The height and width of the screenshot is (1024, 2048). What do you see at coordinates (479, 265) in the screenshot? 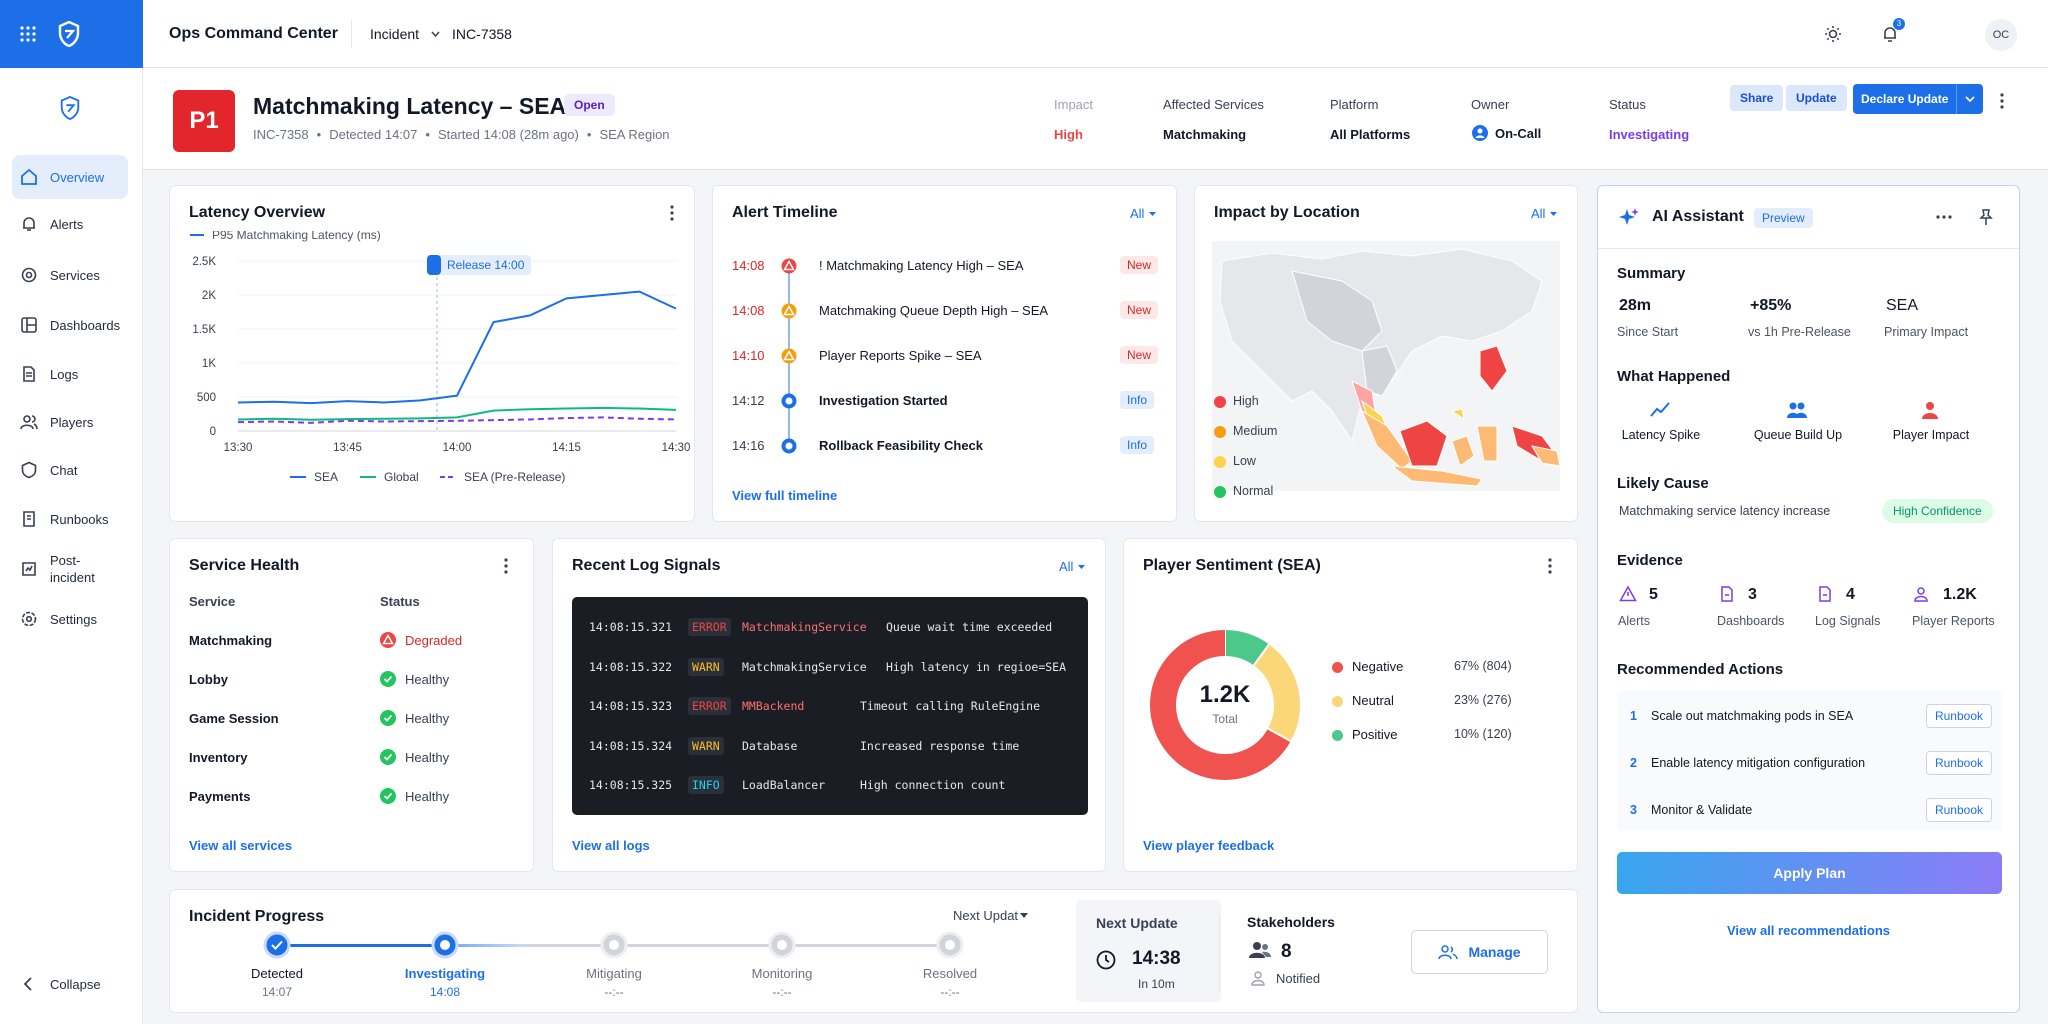
I see `release-marker` at bounding box center [479, 265].